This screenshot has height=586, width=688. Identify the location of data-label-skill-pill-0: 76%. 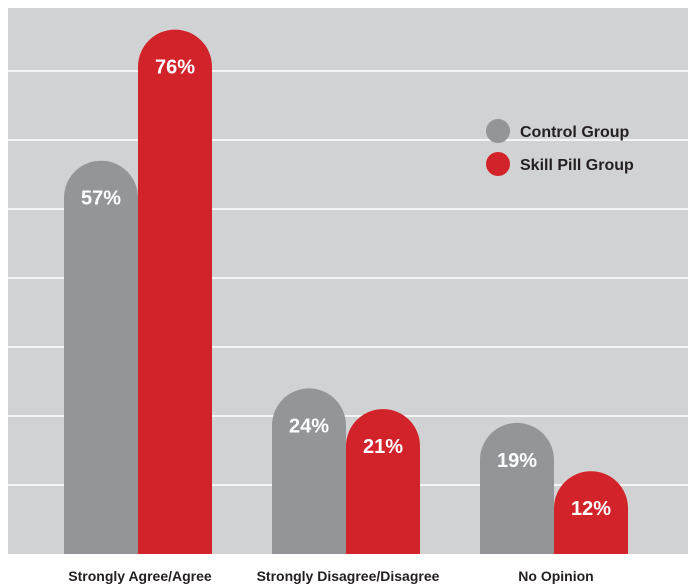
(175, 68).